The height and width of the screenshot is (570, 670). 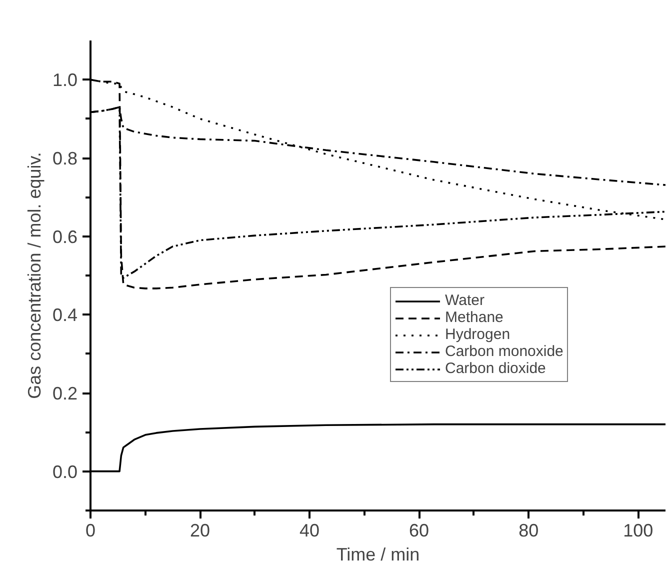 What do you see at coordinates (474, 317) in the screenshot?
I see `legend-label: Methane` at bounding box center [474, 317].